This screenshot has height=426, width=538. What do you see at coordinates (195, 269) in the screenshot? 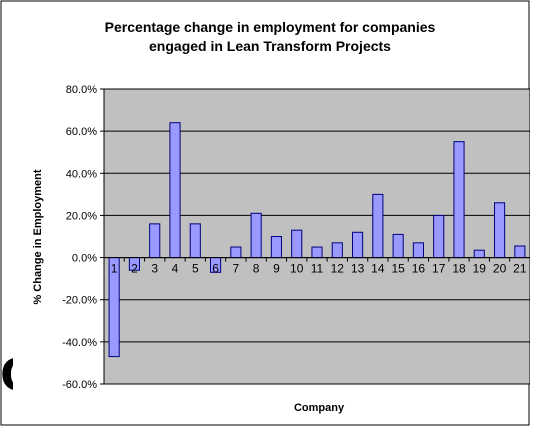
I see `x-tick-label: 5` at bounding box center [195, 269].